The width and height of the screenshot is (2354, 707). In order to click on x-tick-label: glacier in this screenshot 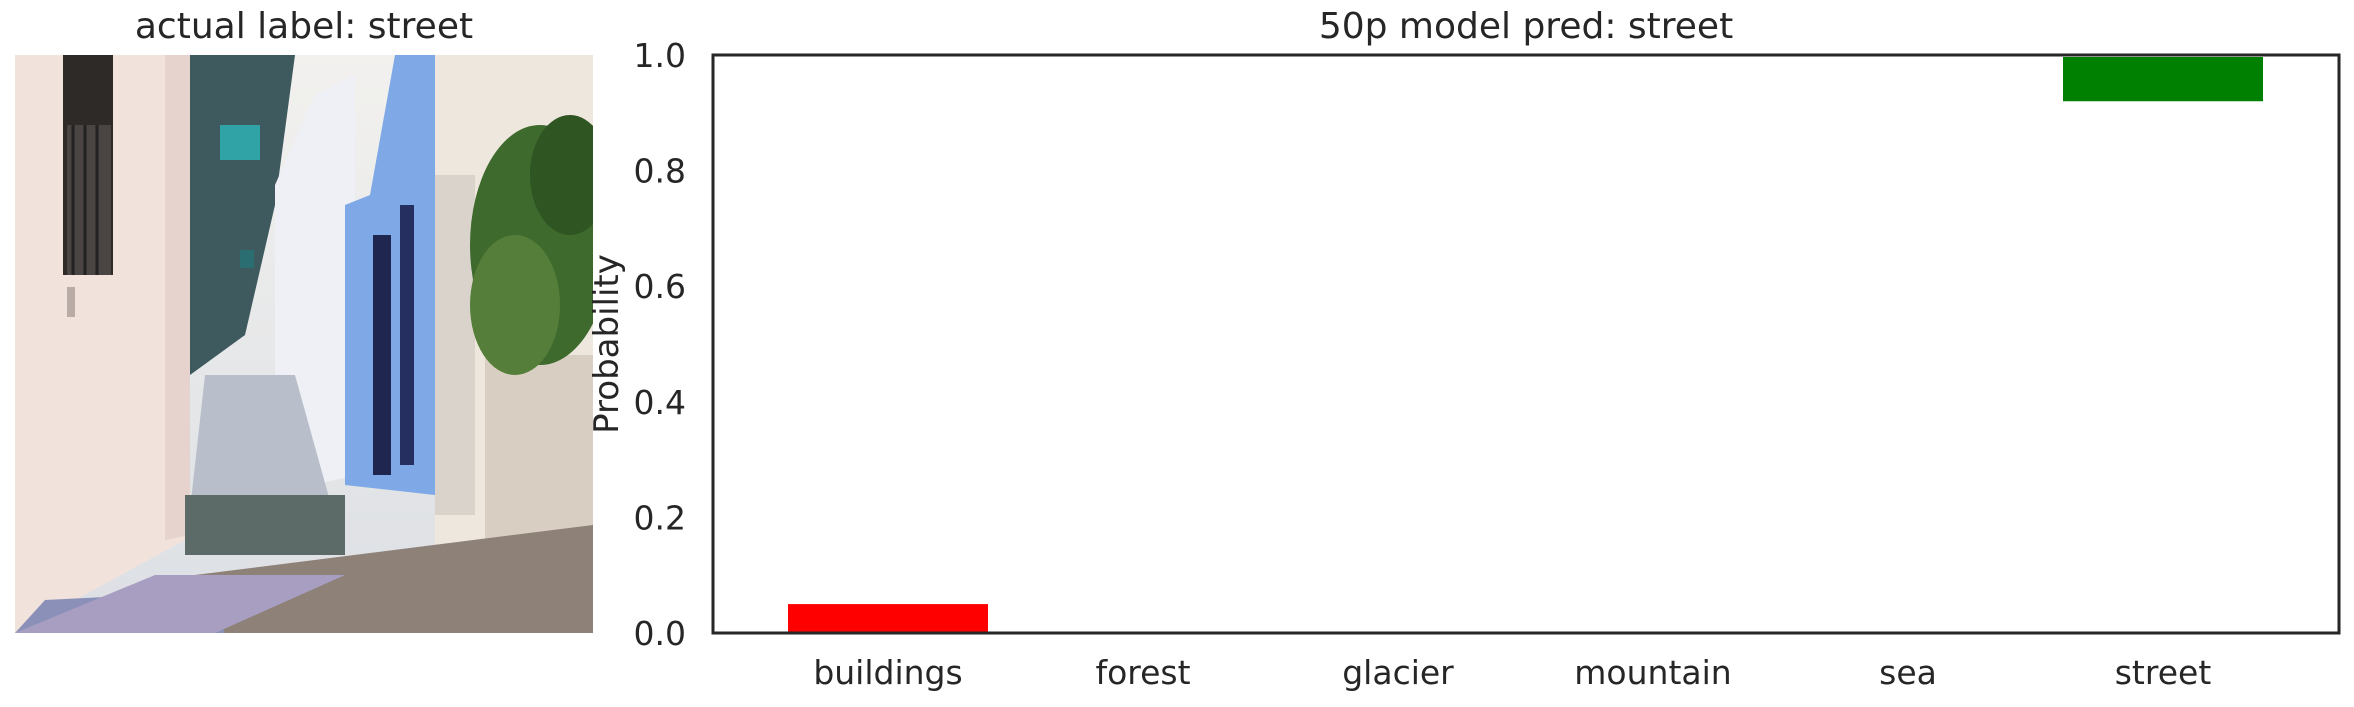, I will do `click(1398, 672)`.